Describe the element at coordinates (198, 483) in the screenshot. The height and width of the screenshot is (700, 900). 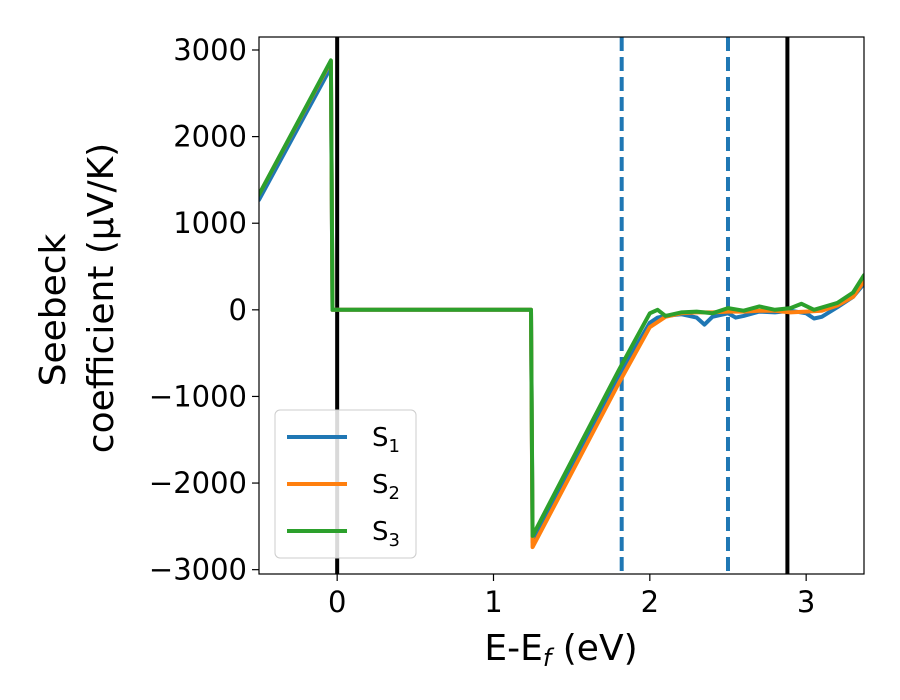
I see `y-tick-label: −2000` at that location.